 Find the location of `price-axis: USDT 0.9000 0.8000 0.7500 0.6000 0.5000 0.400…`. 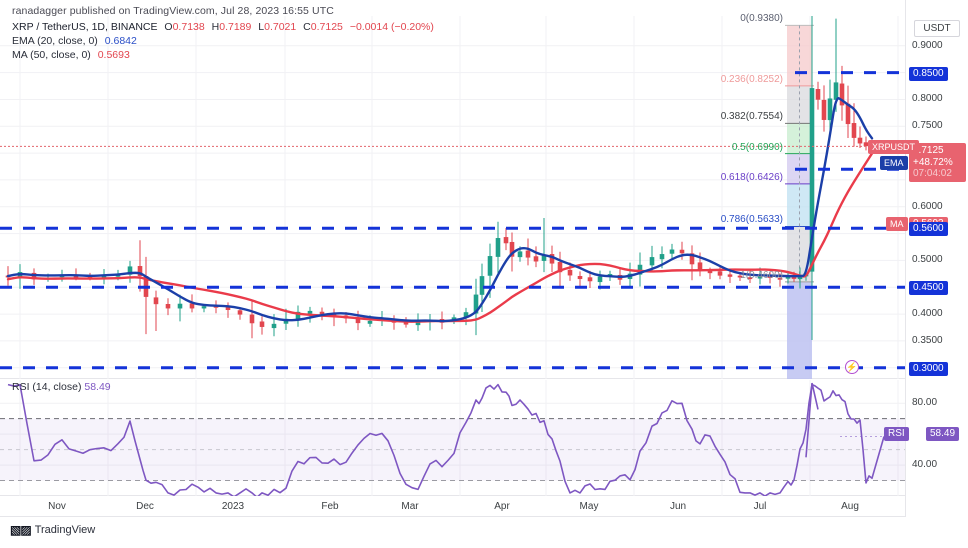

price-axis: USDT 0.9000 0.8000 0.7500 0.6000 0.5000 0.400… is located at coordinates (926, 258).